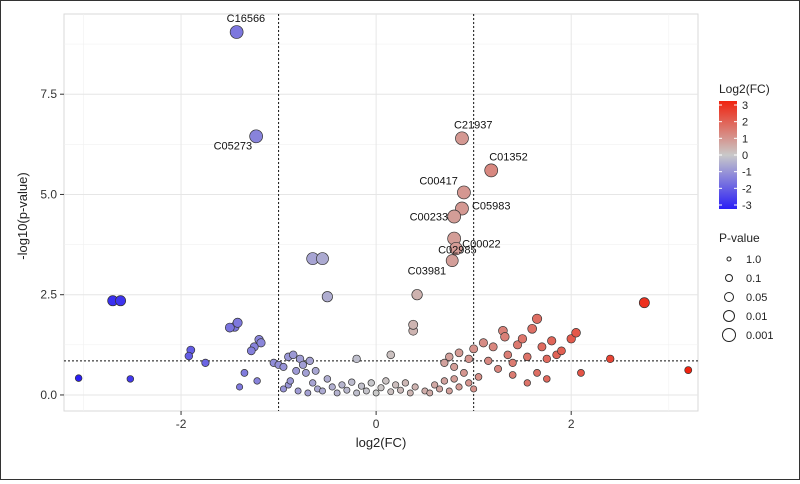  Describe the element at coordinates (744, 89) in the screenshot. I see `colorbar-title: Log2(FC)` at that location.